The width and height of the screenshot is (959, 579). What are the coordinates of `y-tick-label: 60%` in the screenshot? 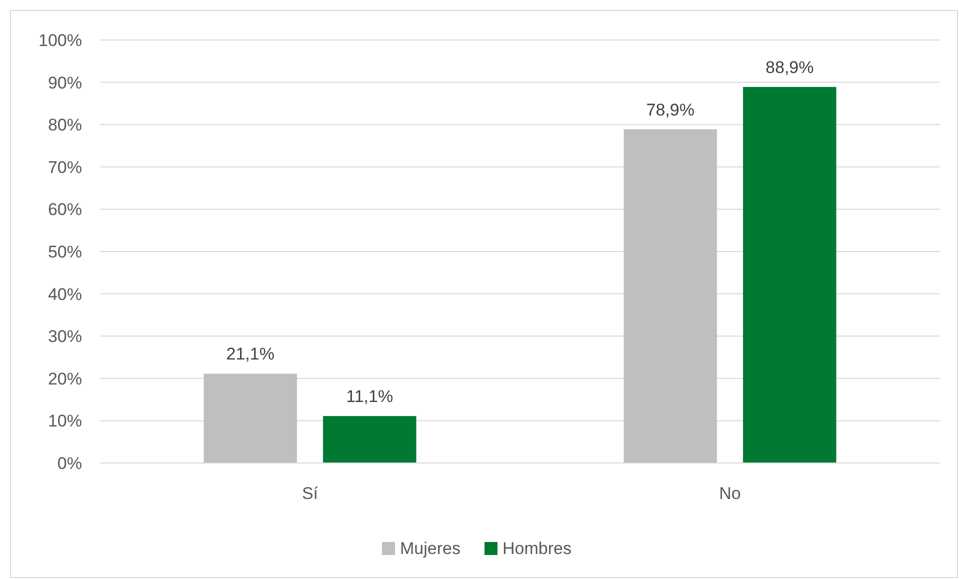 It's located at (65, 210).